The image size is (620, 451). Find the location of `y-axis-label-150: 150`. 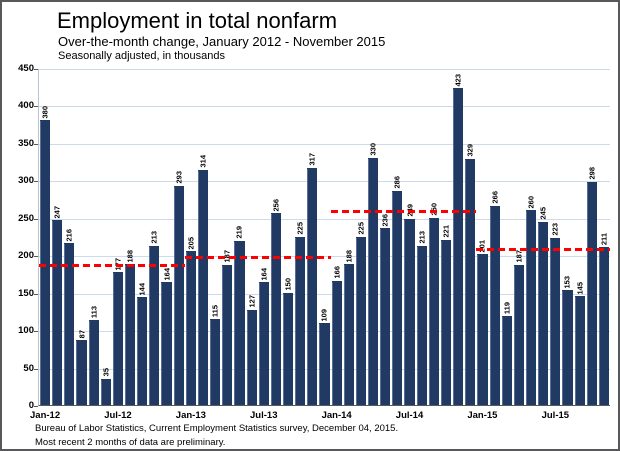

y-axis-label-150: 150 is located at coordinates (26, 293).